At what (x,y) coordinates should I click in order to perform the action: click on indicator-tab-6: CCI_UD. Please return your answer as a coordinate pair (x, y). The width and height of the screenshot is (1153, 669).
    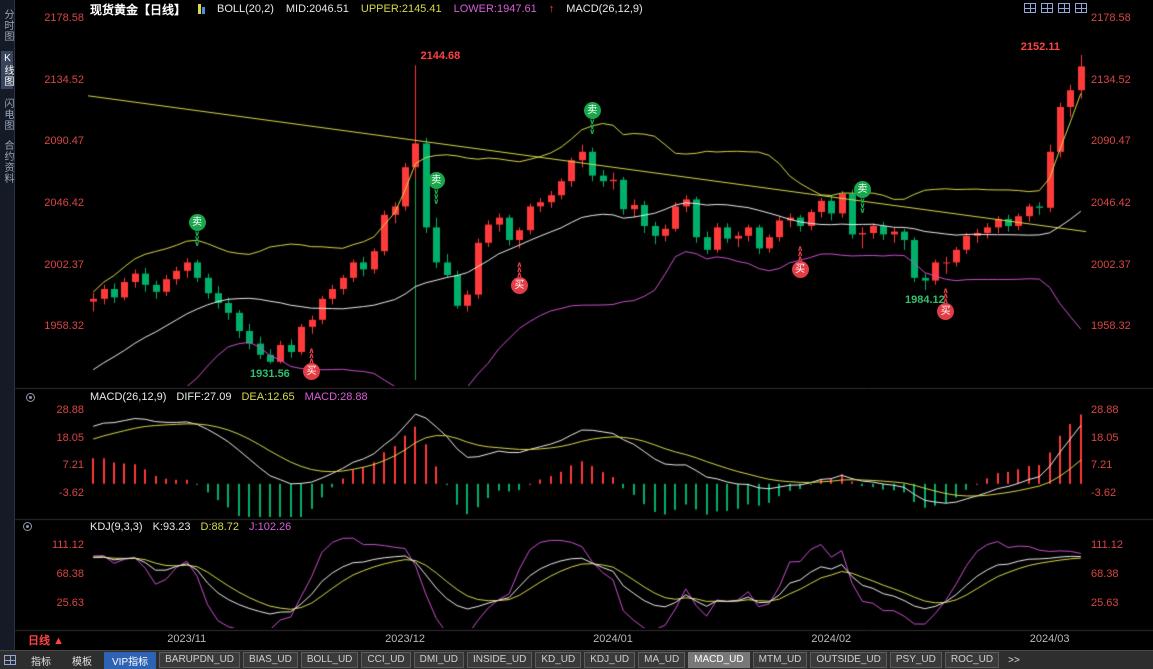
    Looking at the image, I should click on (386, 660).